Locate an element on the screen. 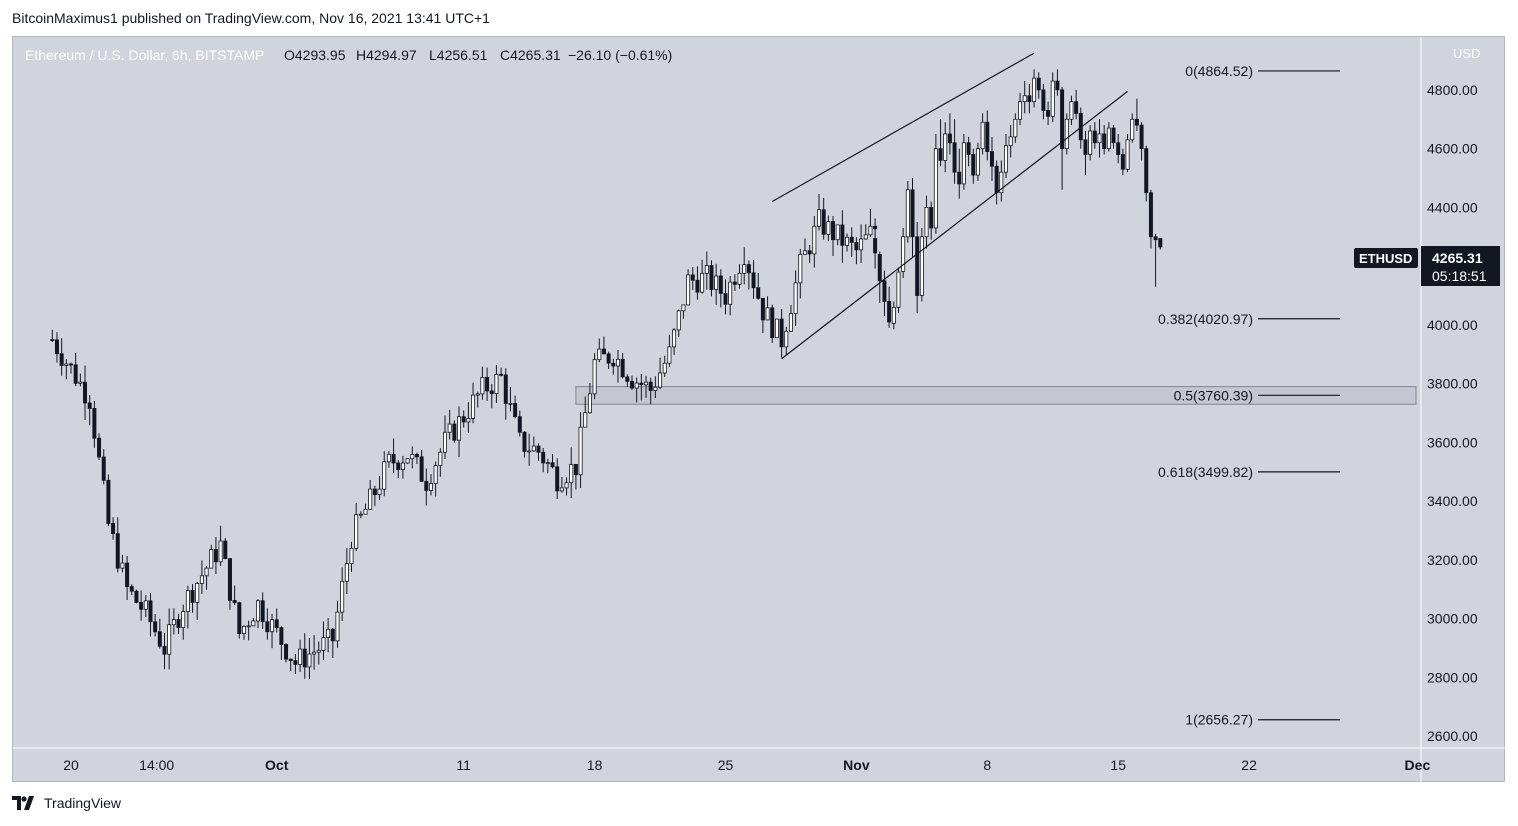 This screenshot has height=826, width=1518. support-zone is located at coordinates (996, 395).